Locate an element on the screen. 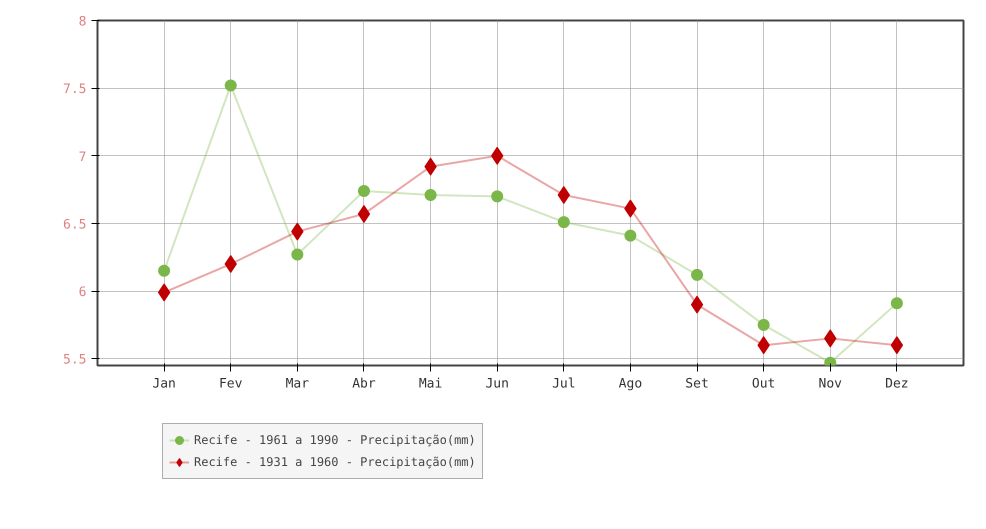  y-tick-label: 5.5 is located at coordinates (75, 360).